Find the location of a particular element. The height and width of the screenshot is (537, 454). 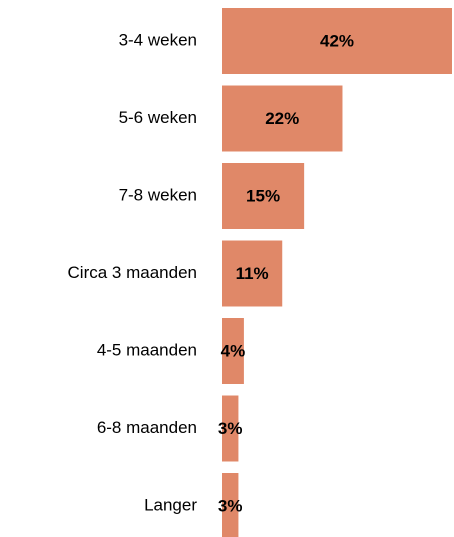

value-label: 22% is located at coordinates (282, 118).